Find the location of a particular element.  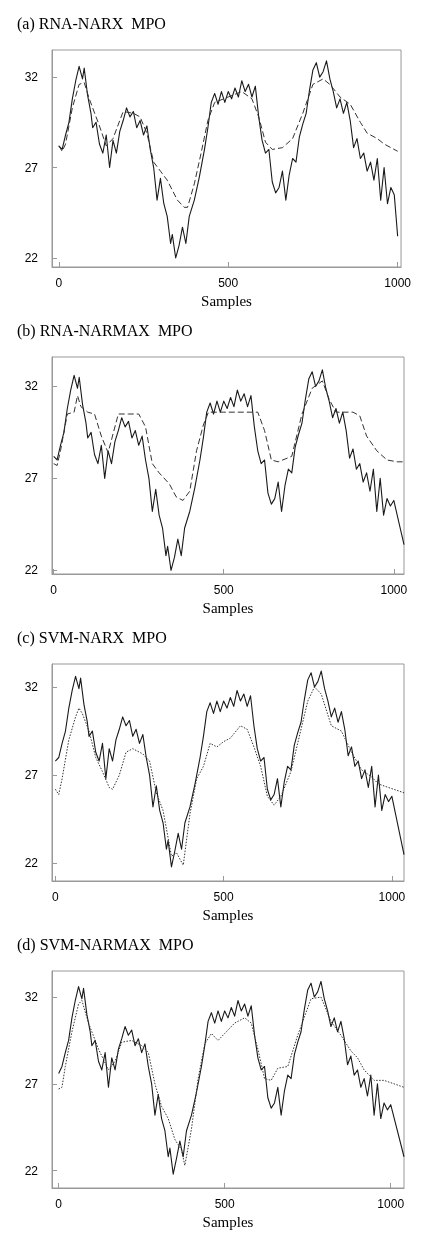

chart-title: (a) RNA-NARX MPO is located at coordinates (91, 23).